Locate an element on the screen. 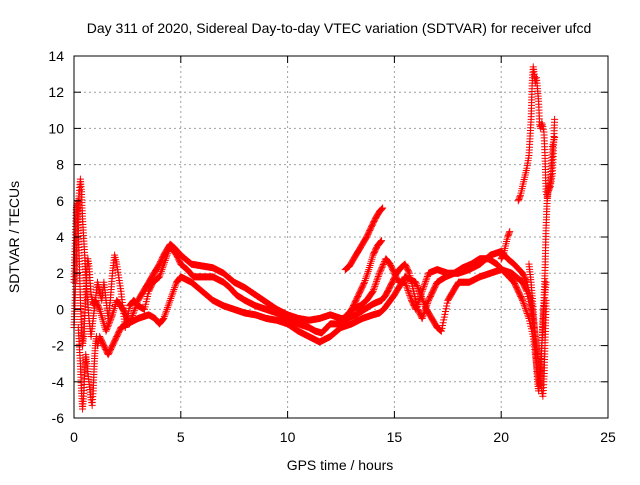 This screenshot has height=485, width=640. y-tick-label: -6 is located at coordinates (58, 418).